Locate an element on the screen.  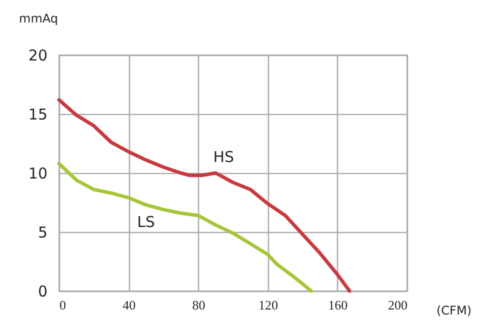
y-axis-title: mmAq is located at coordinates (38, 19).